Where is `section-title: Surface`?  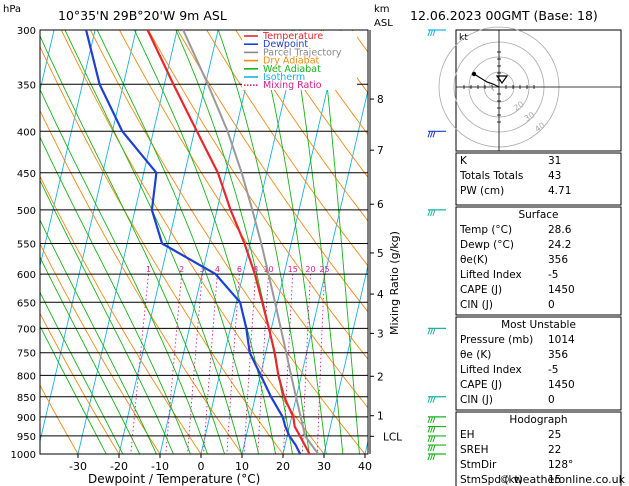
section-title: Surface is located at coordinates (538, 215).